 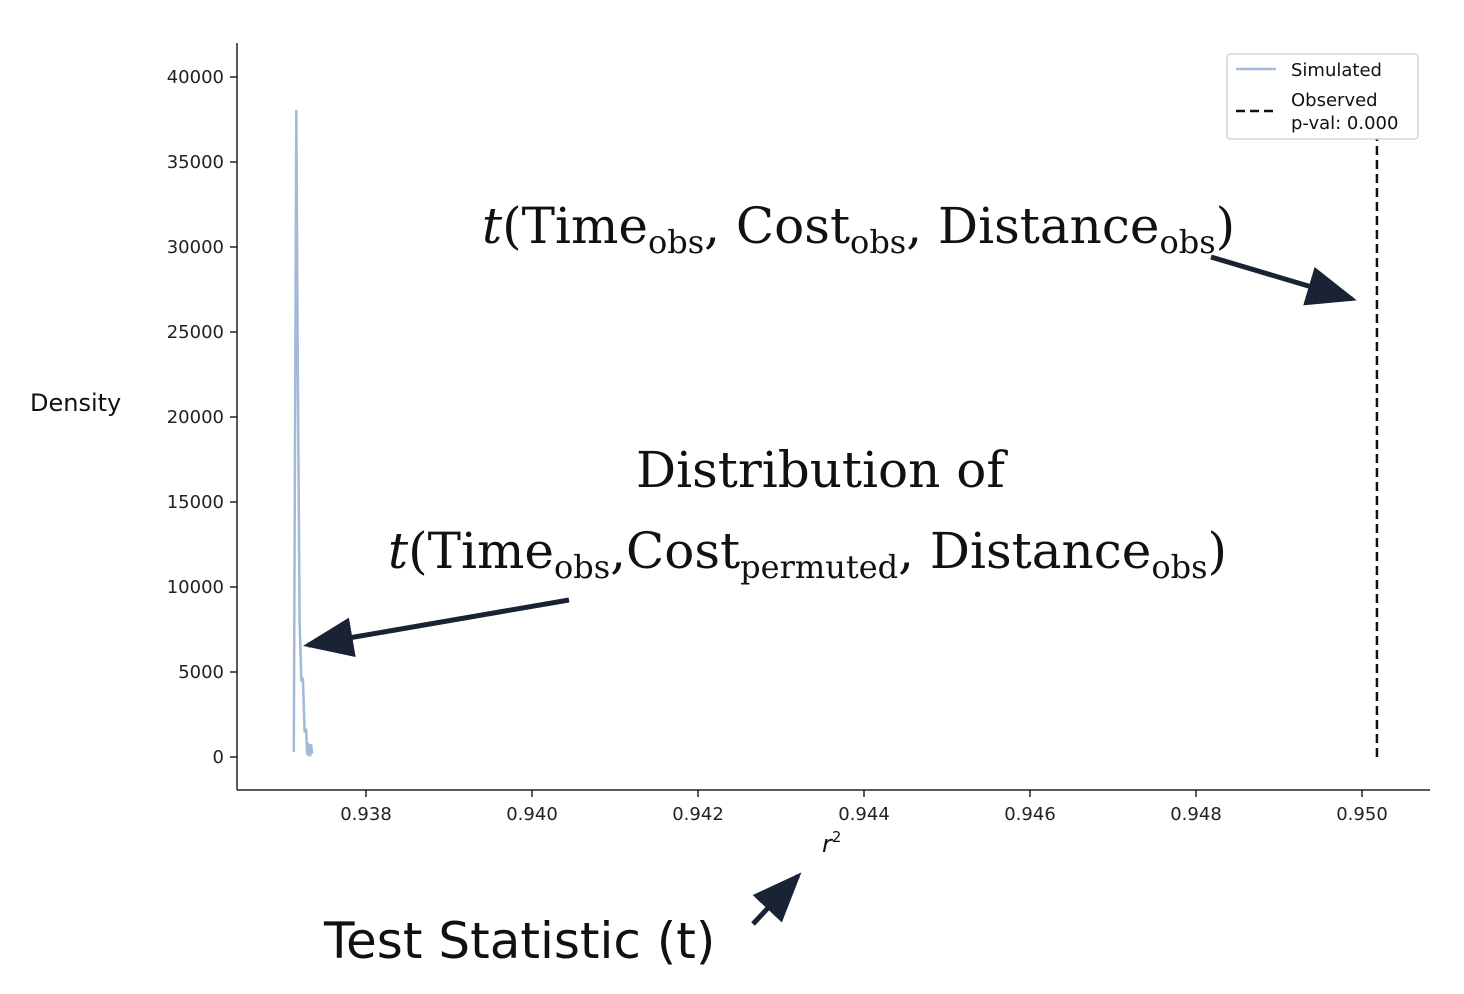 What do you see at coordinates (1336, 70) in the screenshot?
I see `legend-label-simulated: Simulated` at bounding box center [1336, 70].